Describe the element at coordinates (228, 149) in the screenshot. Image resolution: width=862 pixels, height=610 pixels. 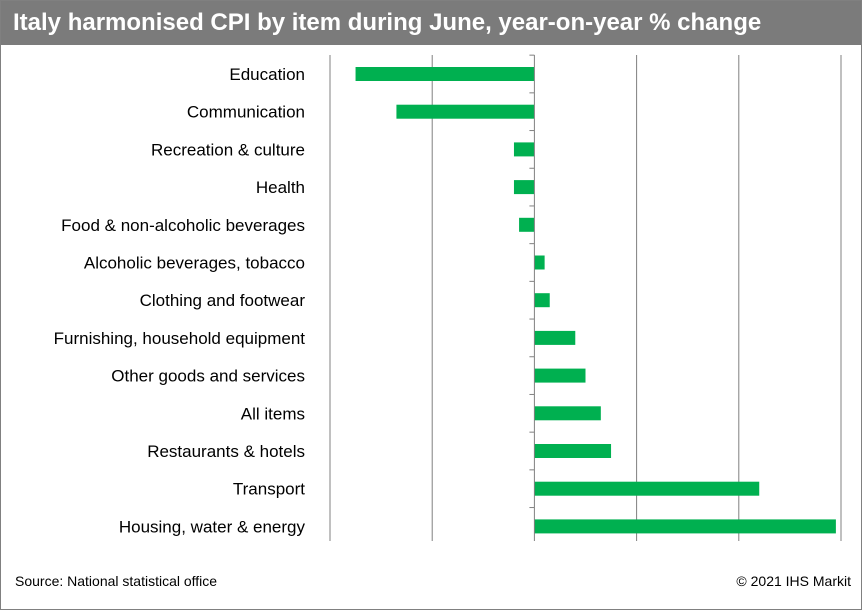
I see `category-label: Recreation & culture` at that location.